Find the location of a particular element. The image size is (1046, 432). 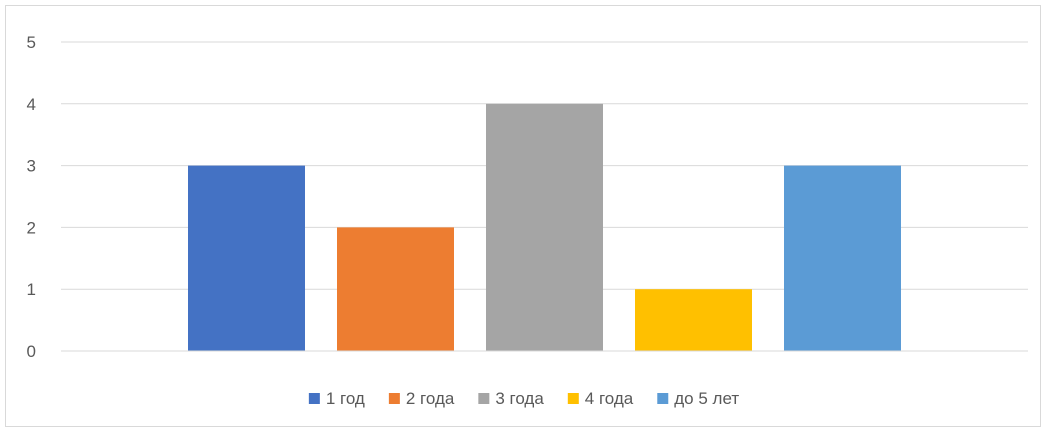

y-axis-tick-labels: 0 1 2 3 4 5 is located at coordinates (31, 197).